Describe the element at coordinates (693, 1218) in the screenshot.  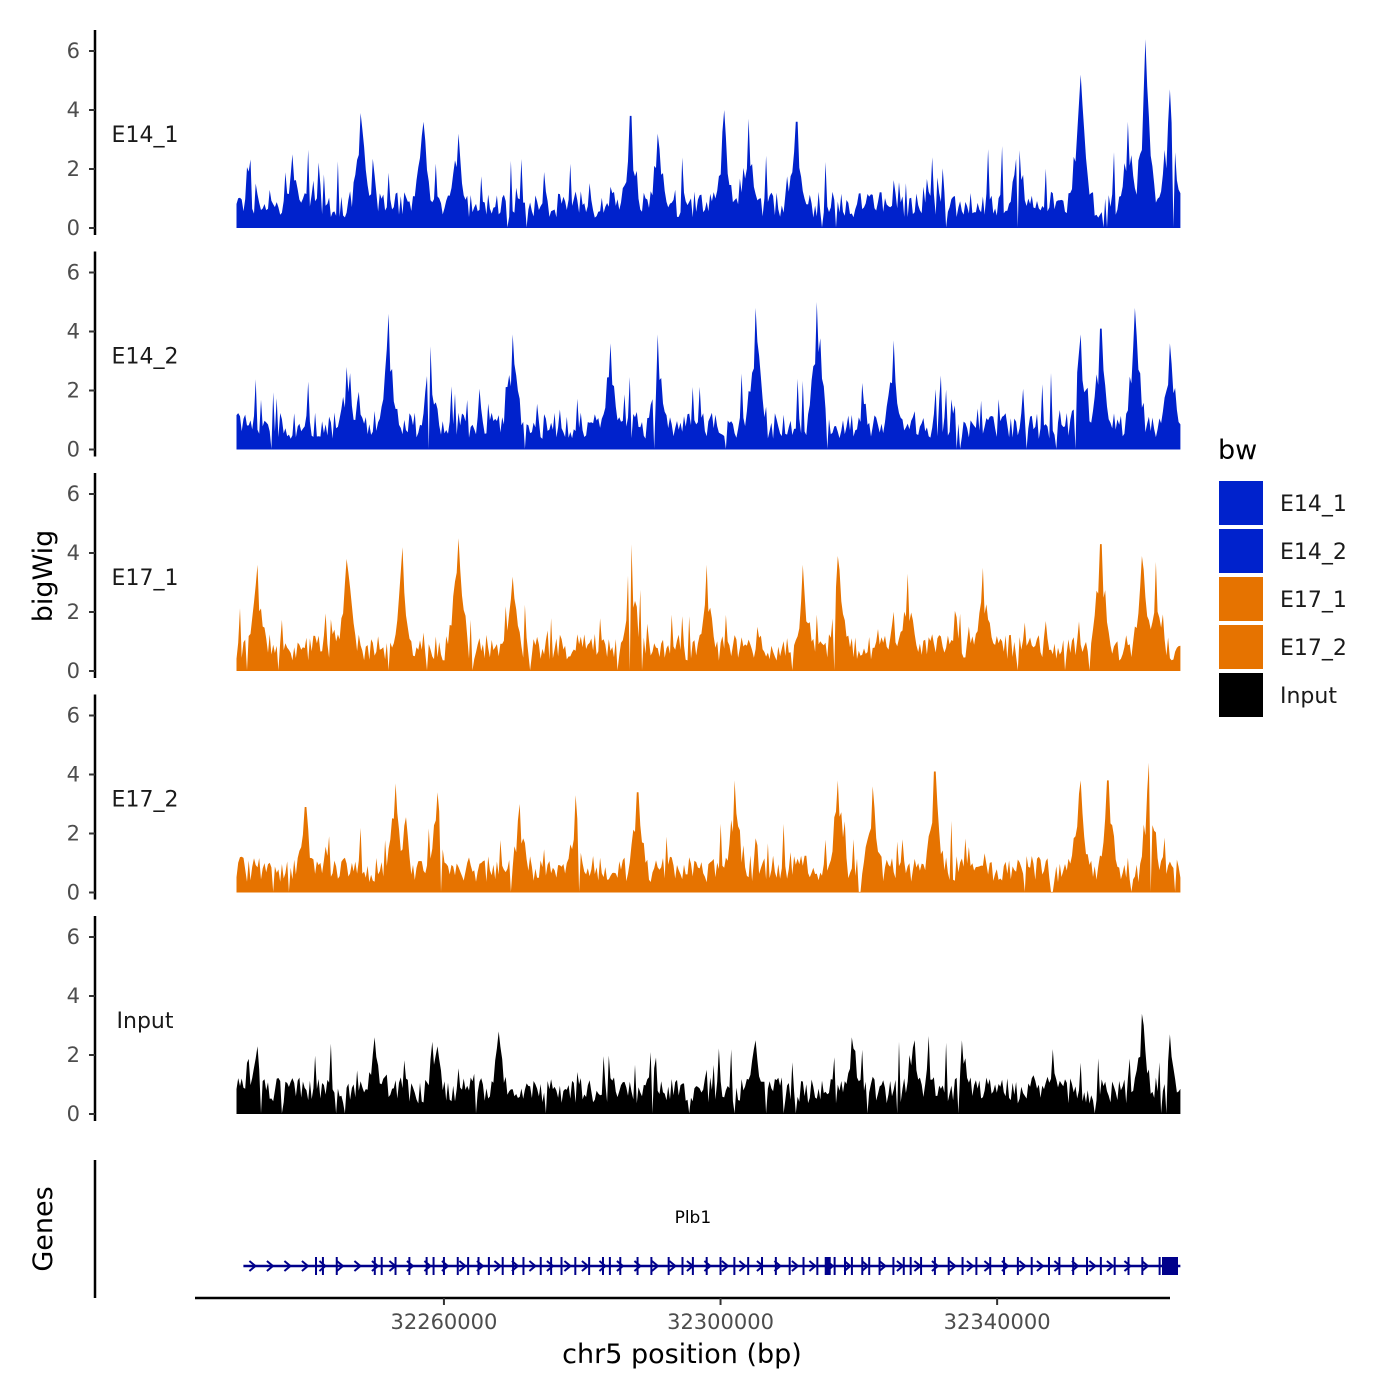
I see `gene-name-label: Plb1` at that location.